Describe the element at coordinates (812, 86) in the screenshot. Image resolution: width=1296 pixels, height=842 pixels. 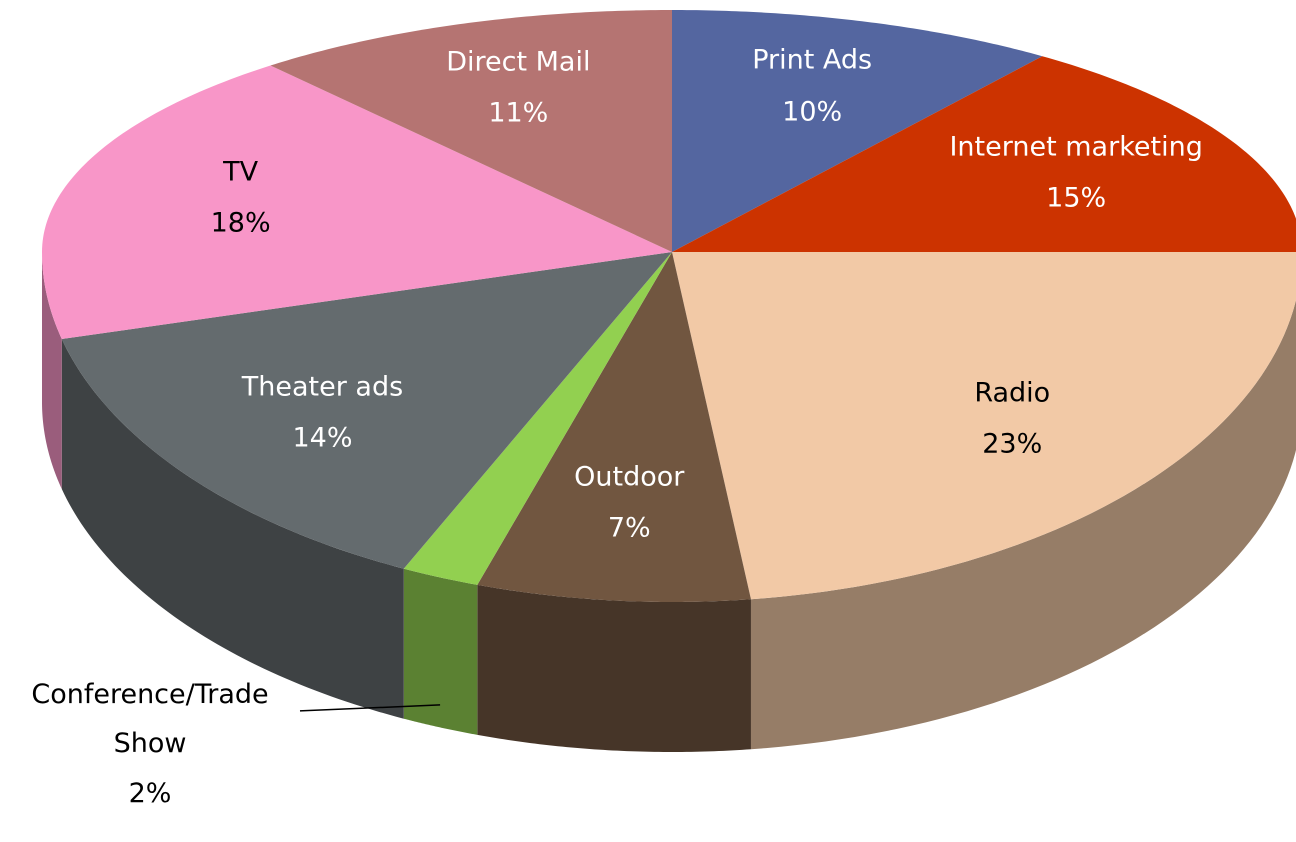
I see `slice-label: Print Ads 10%` at that location.